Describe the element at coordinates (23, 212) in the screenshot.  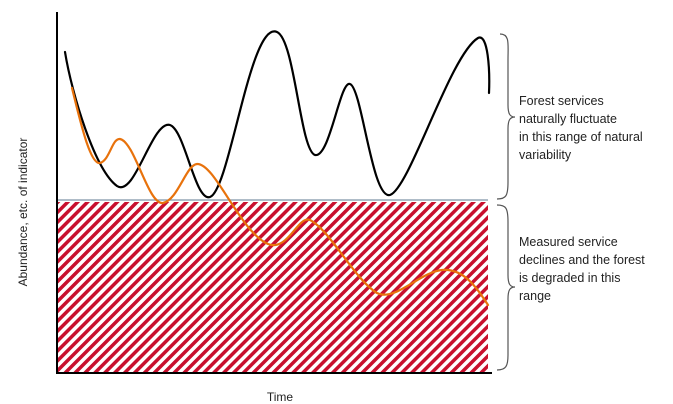
I see `y-axis-label: Abundance, etc. of indicator` at that location.